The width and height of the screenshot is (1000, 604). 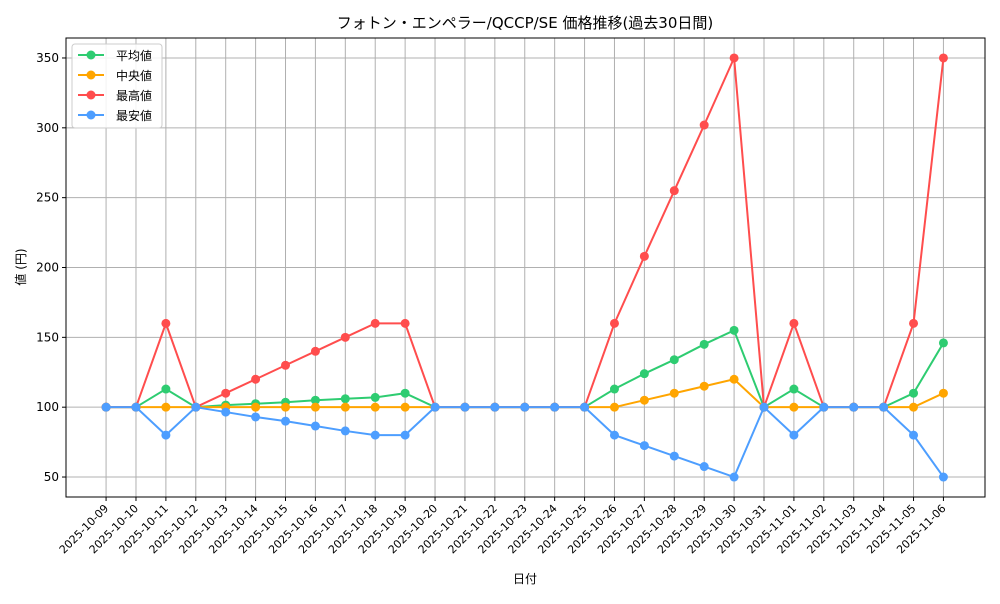 What do you see at coordinates (115, 95) in the screenshot?
I see `legend-item: 最高値` at bounding box center [115, 95].